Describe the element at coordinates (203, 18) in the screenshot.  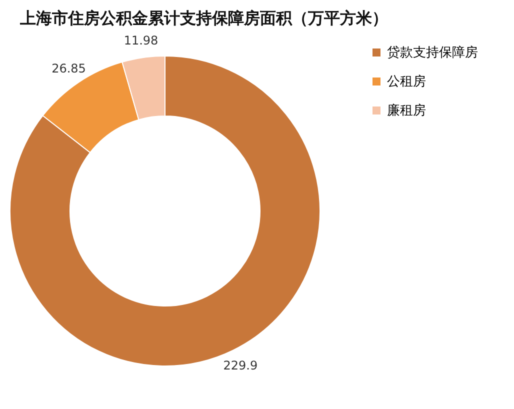
I see `chart-title: 上海市住房公积金累计支持保障房面积（万平方米）` at that location.